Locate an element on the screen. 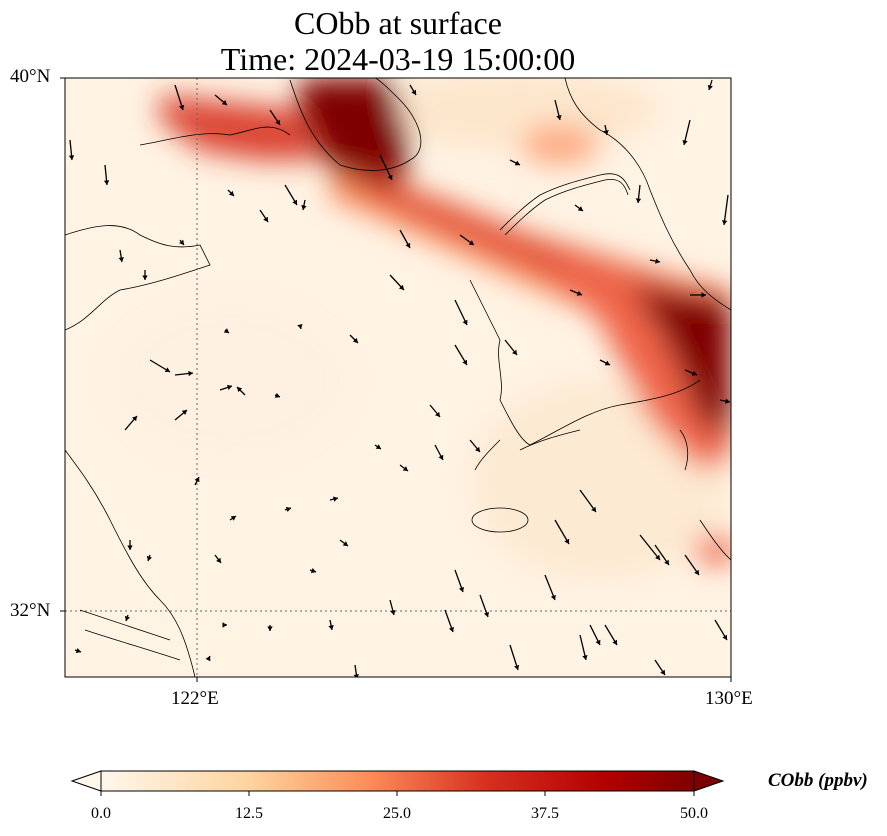 This screenshot has width=887, height=836. colorbar-tick-label: 50.0 is located at coordinates (694, 813).